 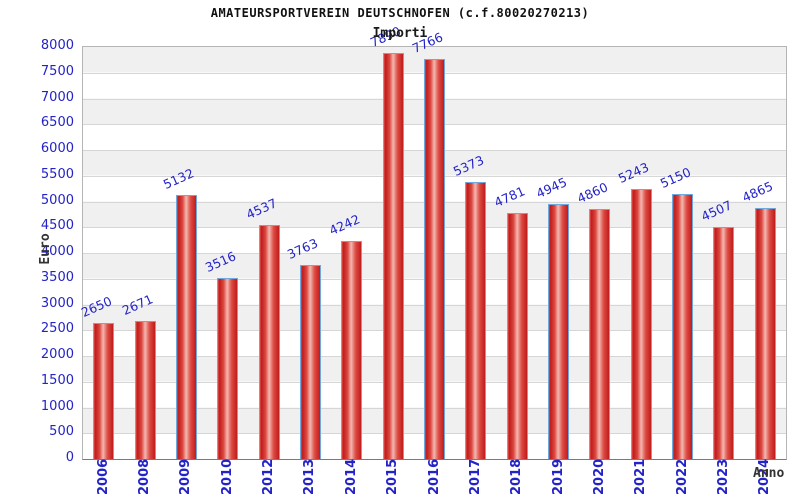 What do you see at coordinates (57, 329) in the screenshot?
I see `y-tick-label: 2500` at bounding box center [57, 329].